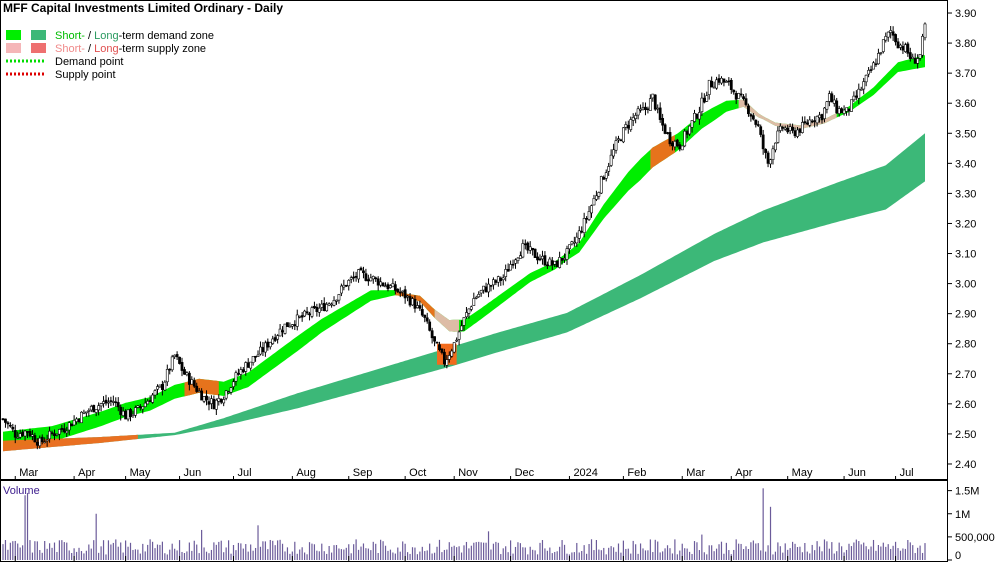 This screenshot has height=562, width=1000. I want to click on month-tick-label: Aug, so click(306, 473).